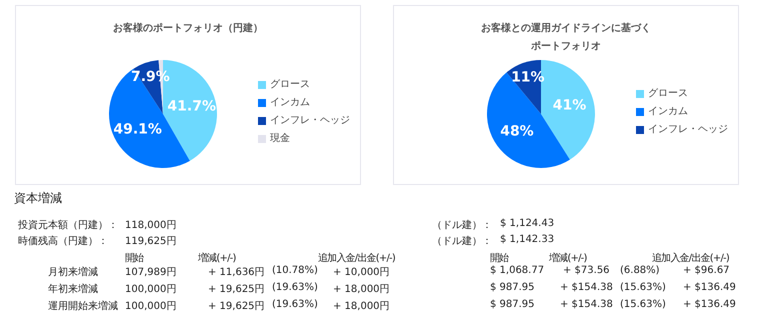  What do you see at coordinates (706, 270) in the screenshot?
I see `text: + $96.67` at bounding box center [706, 270].